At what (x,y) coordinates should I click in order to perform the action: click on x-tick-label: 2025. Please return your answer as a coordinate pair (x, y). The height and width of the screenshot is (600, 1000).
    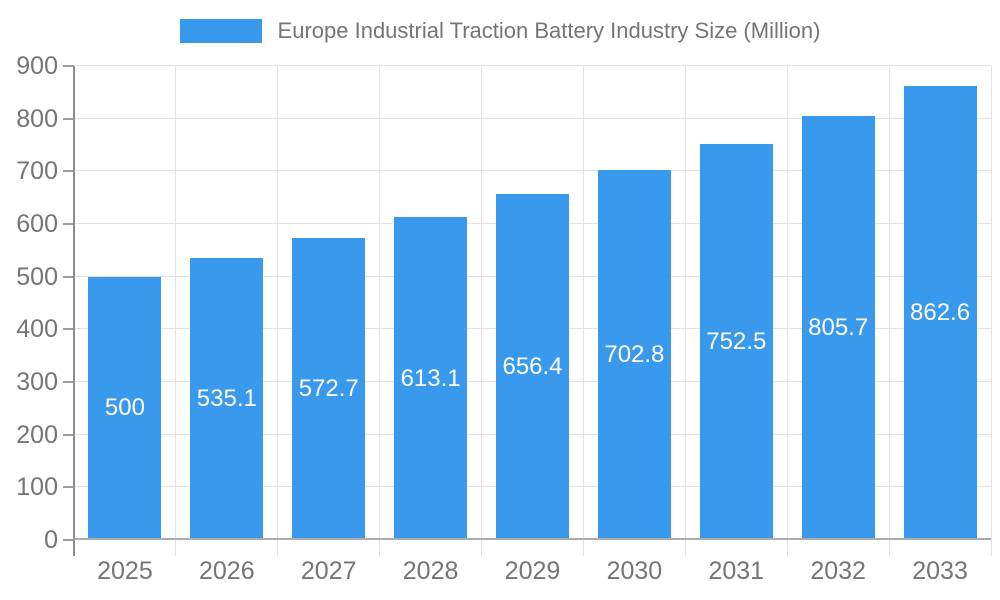
    Looking at the image, I should click on (125, 571).